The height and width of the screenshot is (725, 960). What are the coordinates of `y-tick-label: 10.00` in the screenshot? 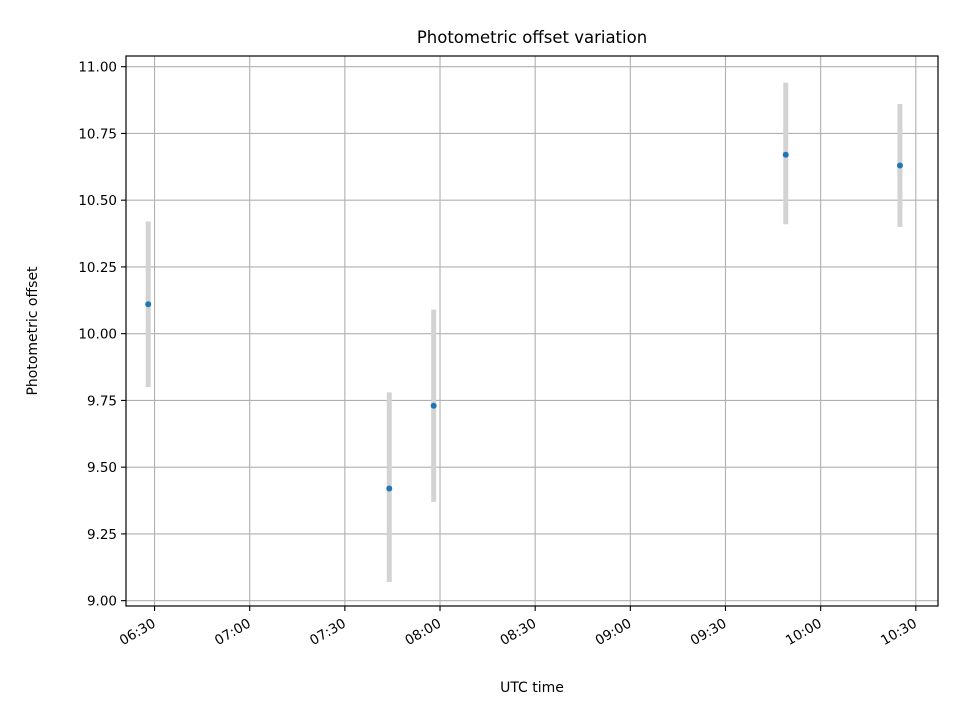 It's located at (97, 335).